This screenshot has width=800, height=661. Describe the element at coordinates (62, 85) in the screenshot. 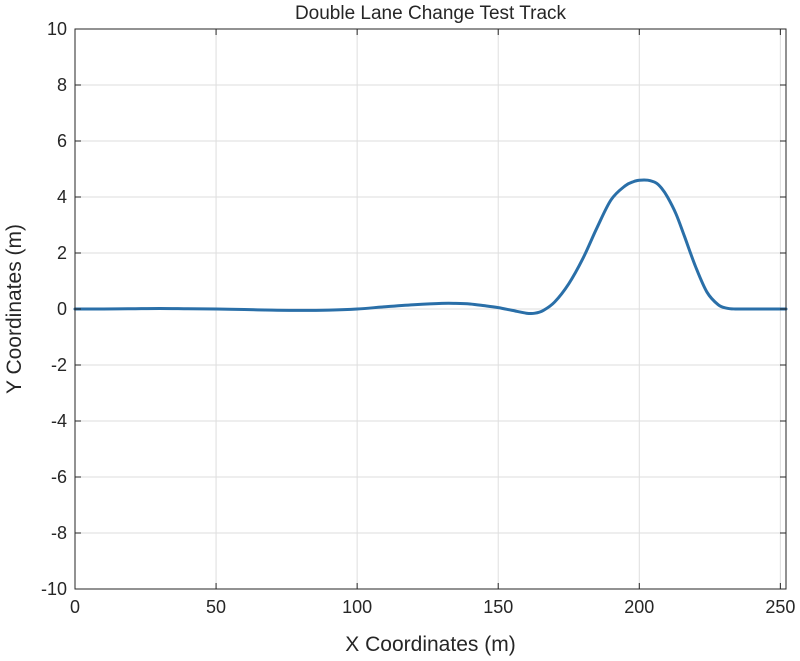

I see `y-tick-label: 8` at that location.